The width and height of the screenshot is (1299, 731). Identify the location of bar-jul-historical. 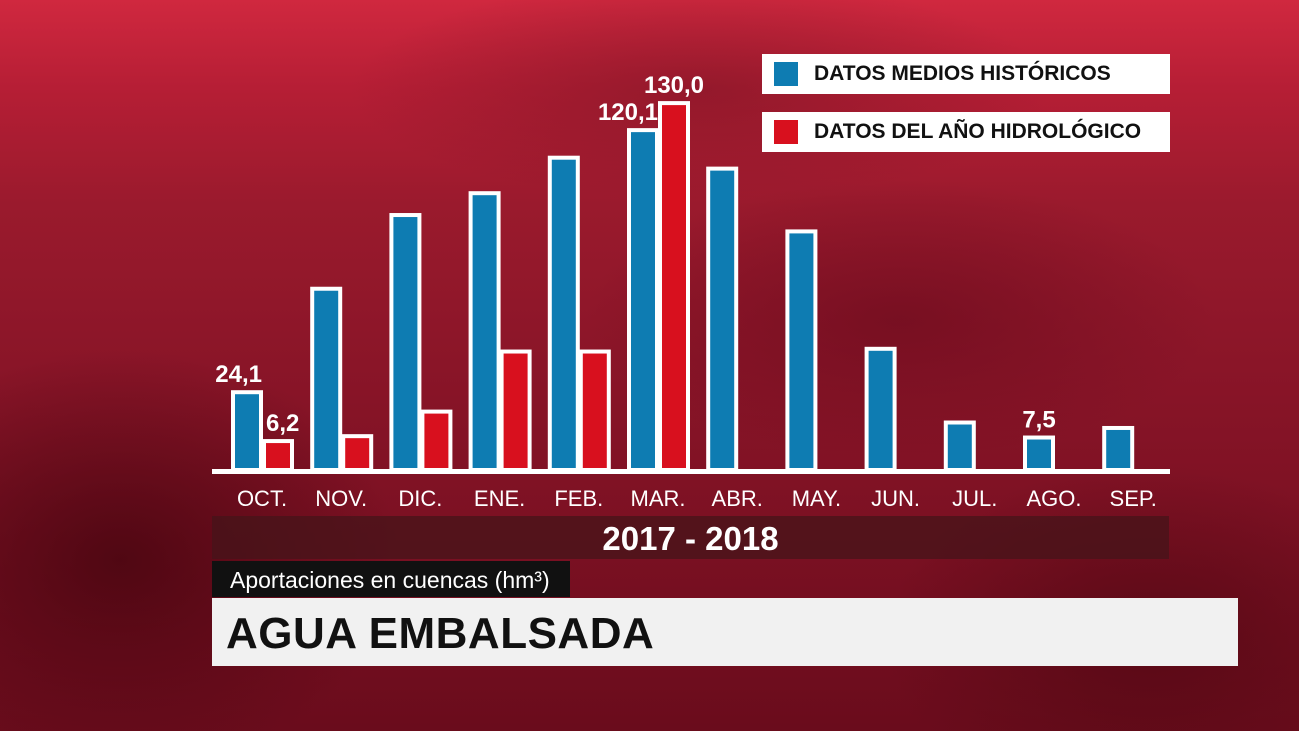
(959, 446).